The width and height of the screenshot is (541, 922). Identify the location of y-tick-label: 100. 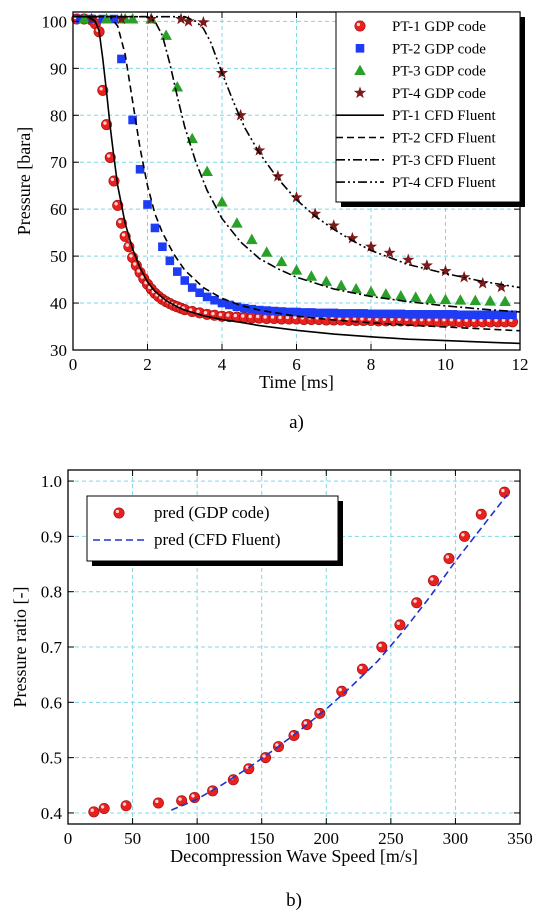
(55, 21).